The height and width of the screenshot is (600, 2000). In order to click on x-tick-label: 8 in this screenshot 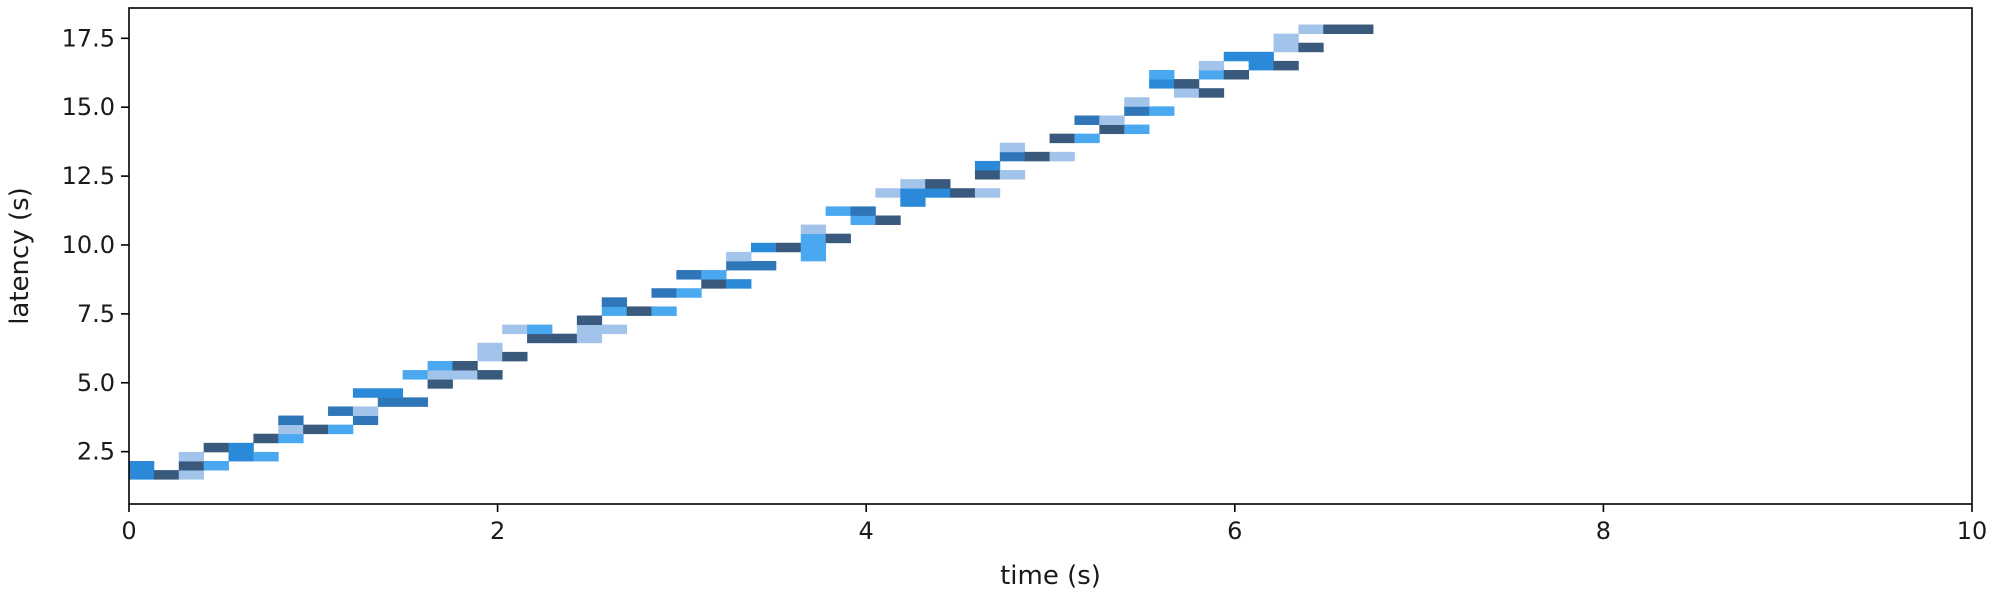, I will do `click(1603, 531)`.